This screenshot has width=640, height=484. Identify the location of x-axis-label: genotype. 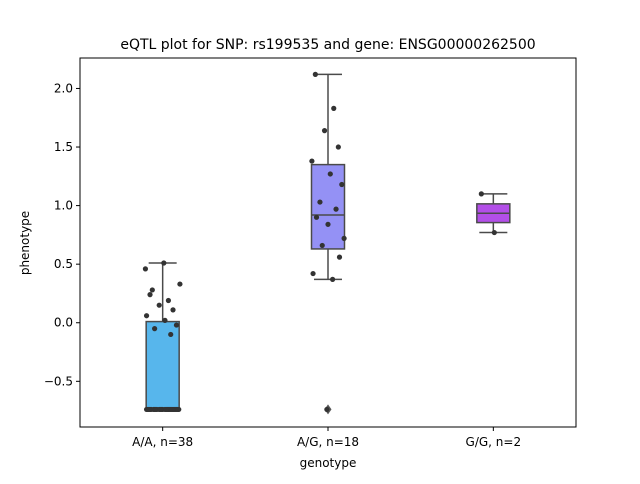
(328, 463).